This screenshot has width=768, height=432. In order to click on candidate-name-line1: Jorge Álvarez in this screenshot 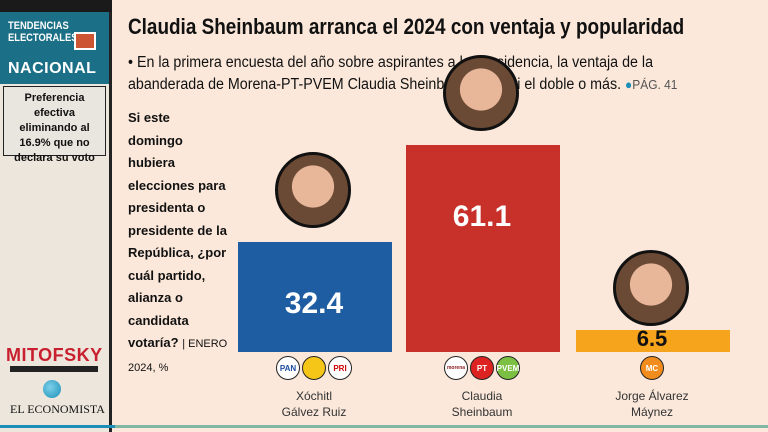, I will do `click(652, 396)`.